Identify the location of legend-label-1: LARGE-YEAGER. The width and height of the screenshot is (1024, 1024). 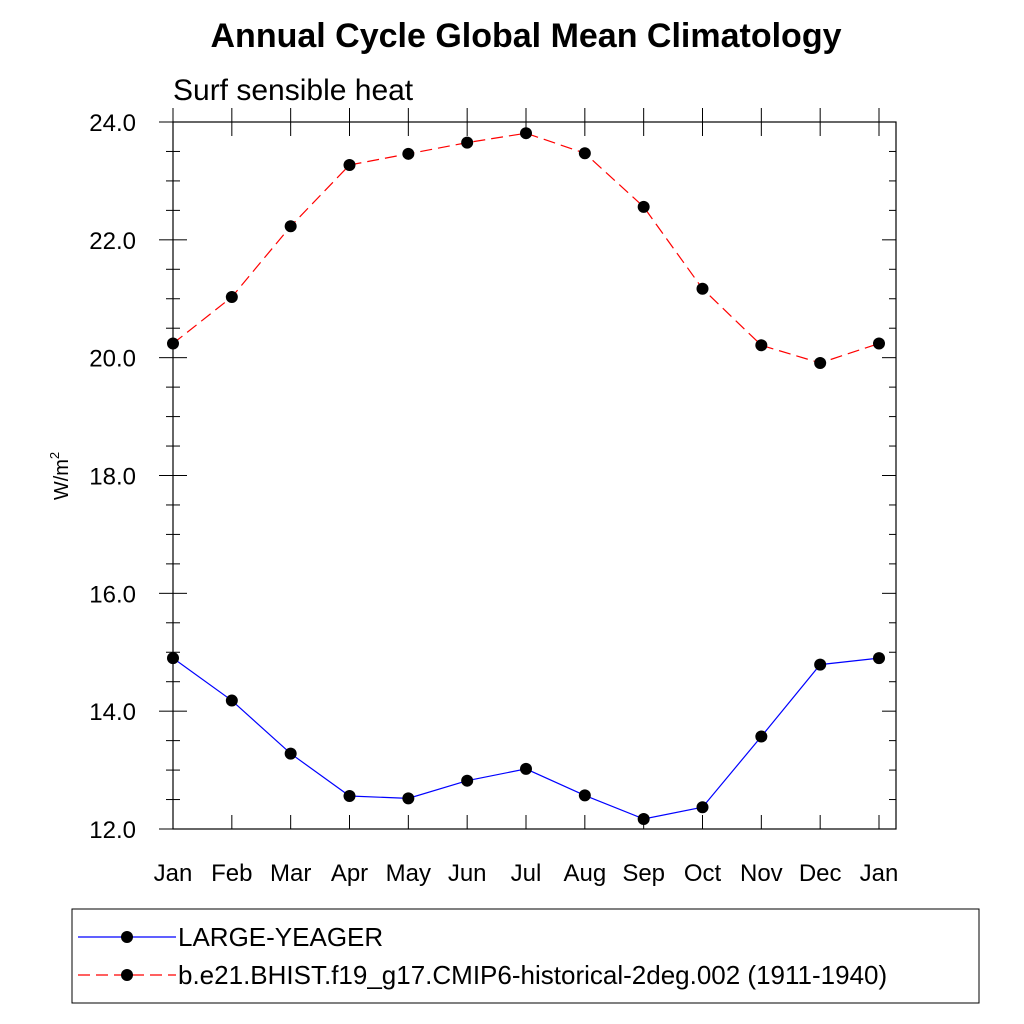
(280, 937).